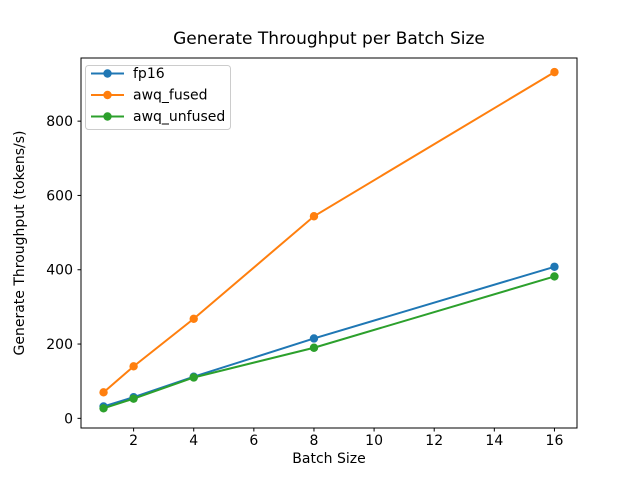 The height and width of the screenshot is (484, 640). Describe the element at coordinates (107, 73) in the screenshot. I see `legend-marker-fp16` at that location.